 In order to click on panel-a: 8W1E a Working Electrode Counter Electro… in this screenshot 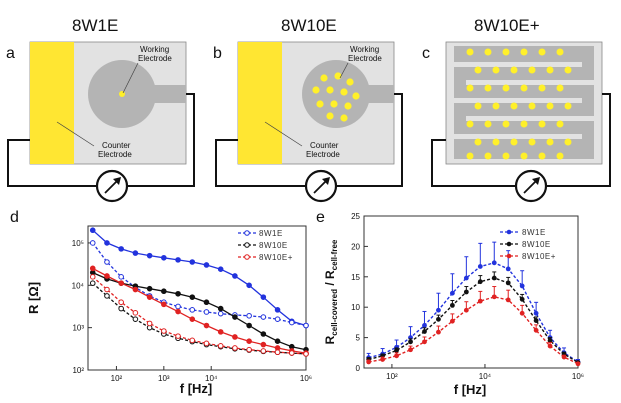, I will do `click(100, 109)`.